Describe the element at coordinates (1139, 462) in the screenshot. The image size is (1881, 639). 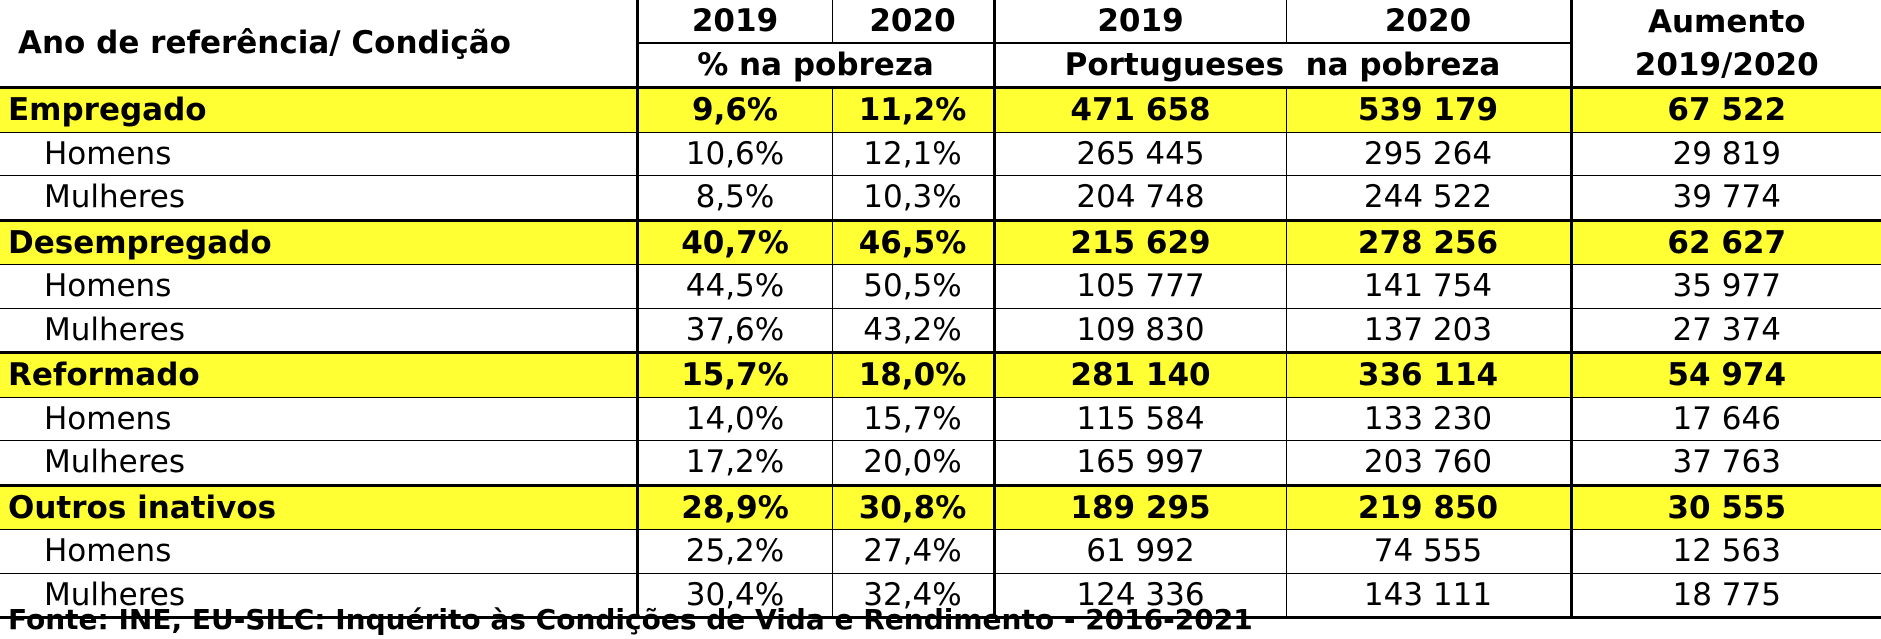
I see `pt-2019-cell: 165 997` at that location.